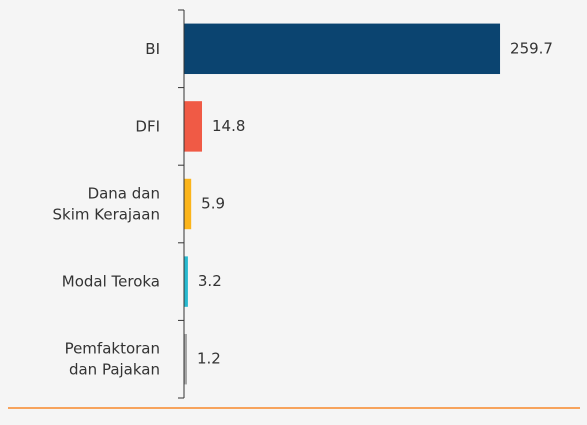 This screenshot has width=587, height=425. I want to click on category-label: Modal Teroka, so click(111, 281).